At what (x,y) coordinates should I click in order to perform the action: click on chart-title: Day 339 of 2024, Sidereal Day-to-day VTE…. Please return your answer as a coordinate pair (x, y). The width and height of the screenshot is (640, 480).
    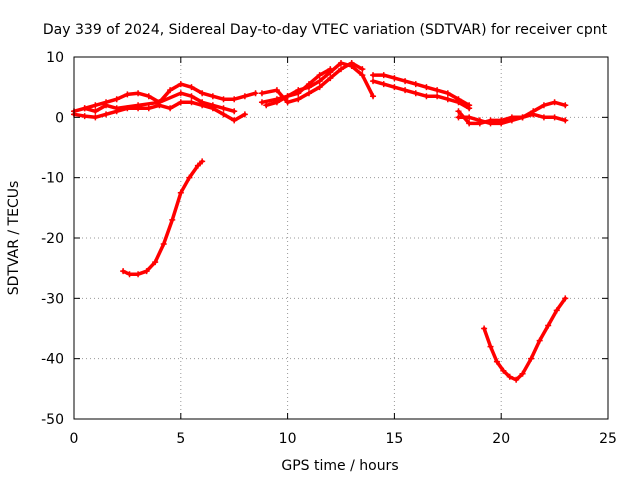
    Looking at the image, I should click on (325, 30).